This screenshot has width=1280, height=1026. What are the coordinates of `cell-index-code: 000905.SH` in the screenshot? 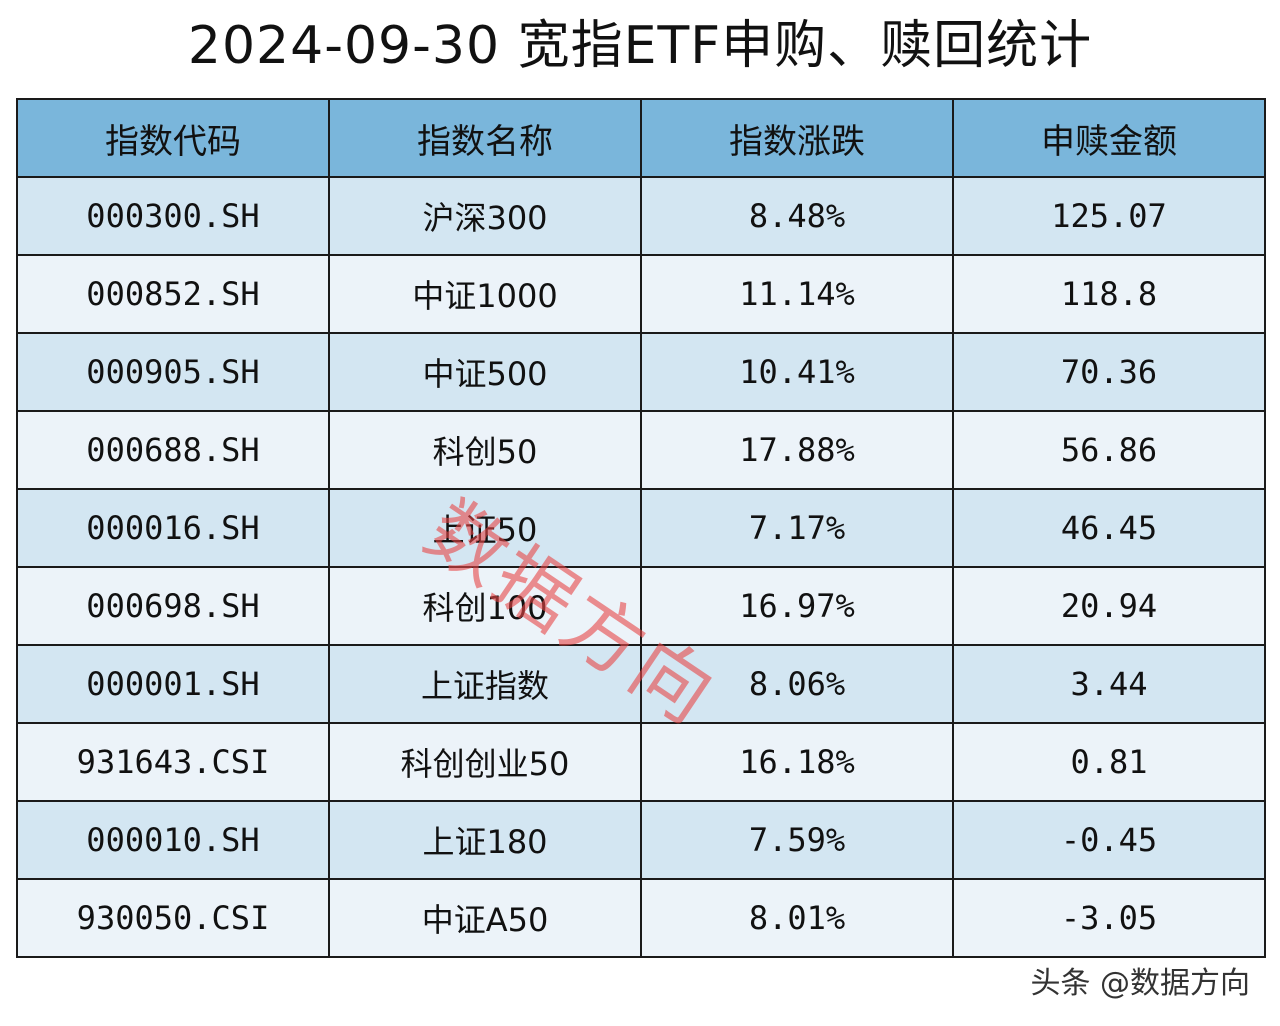 It's located at (173, 372).